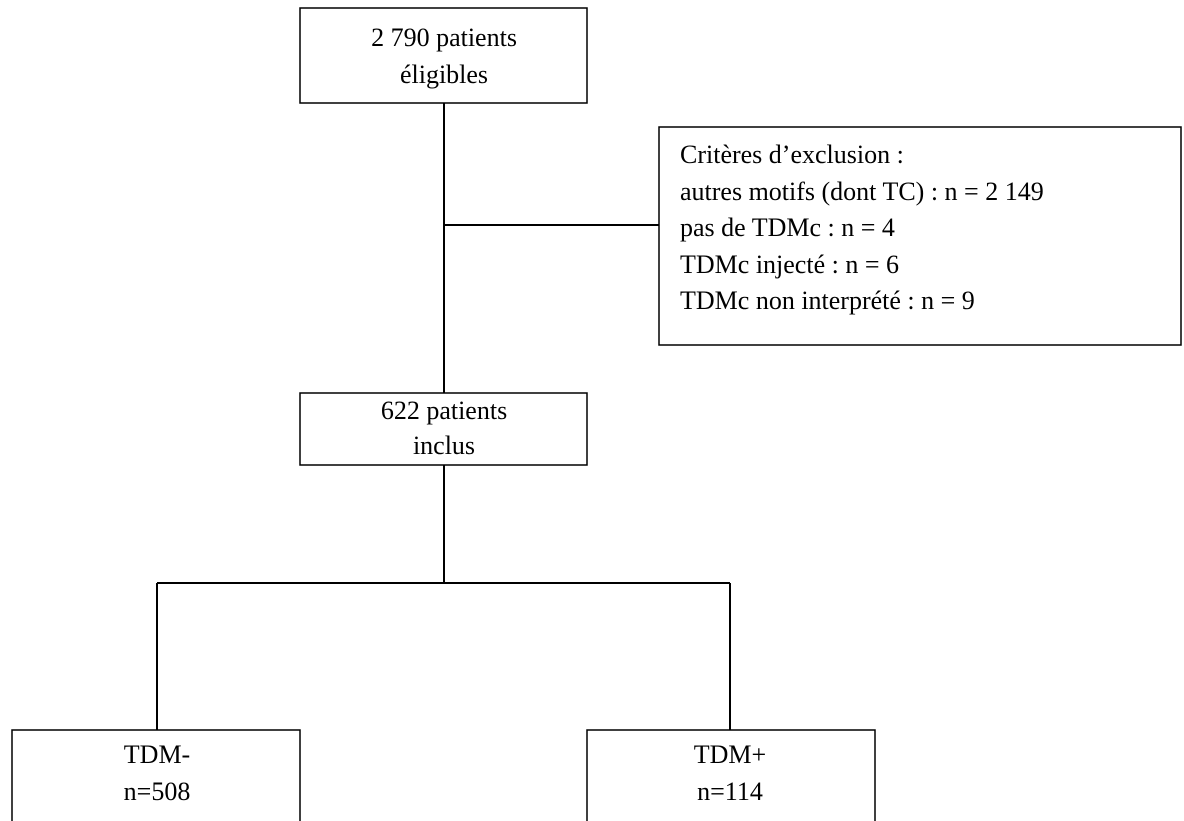 This screenshot has width=1184, height=821. Describe the element at coordinates (827, 300) in the screenshot. I see `node-text: TDMc non interprété : n = 9` at that location.